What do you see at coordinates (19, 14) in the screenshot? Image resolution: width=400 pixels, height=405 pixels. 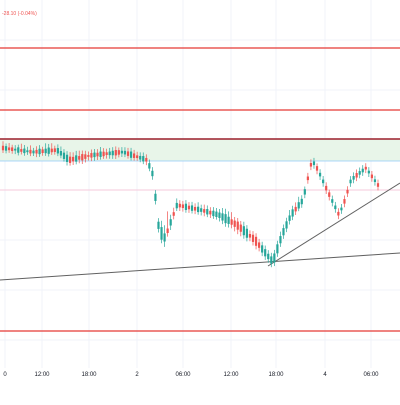 I see `change-readout: -28.10 (-0.04%)` at bounding box center [19, 14].